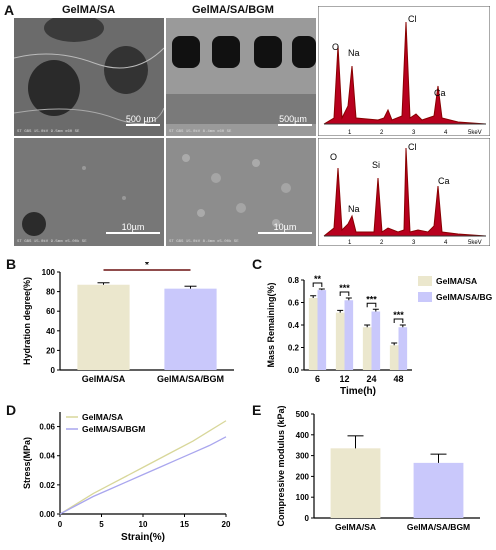 This screenshot has height=550, width=496. I want to click on eds-spectrum-bottom: O Si Cl Na Ca 1 2 3 4 5keV, so click(404, 192).